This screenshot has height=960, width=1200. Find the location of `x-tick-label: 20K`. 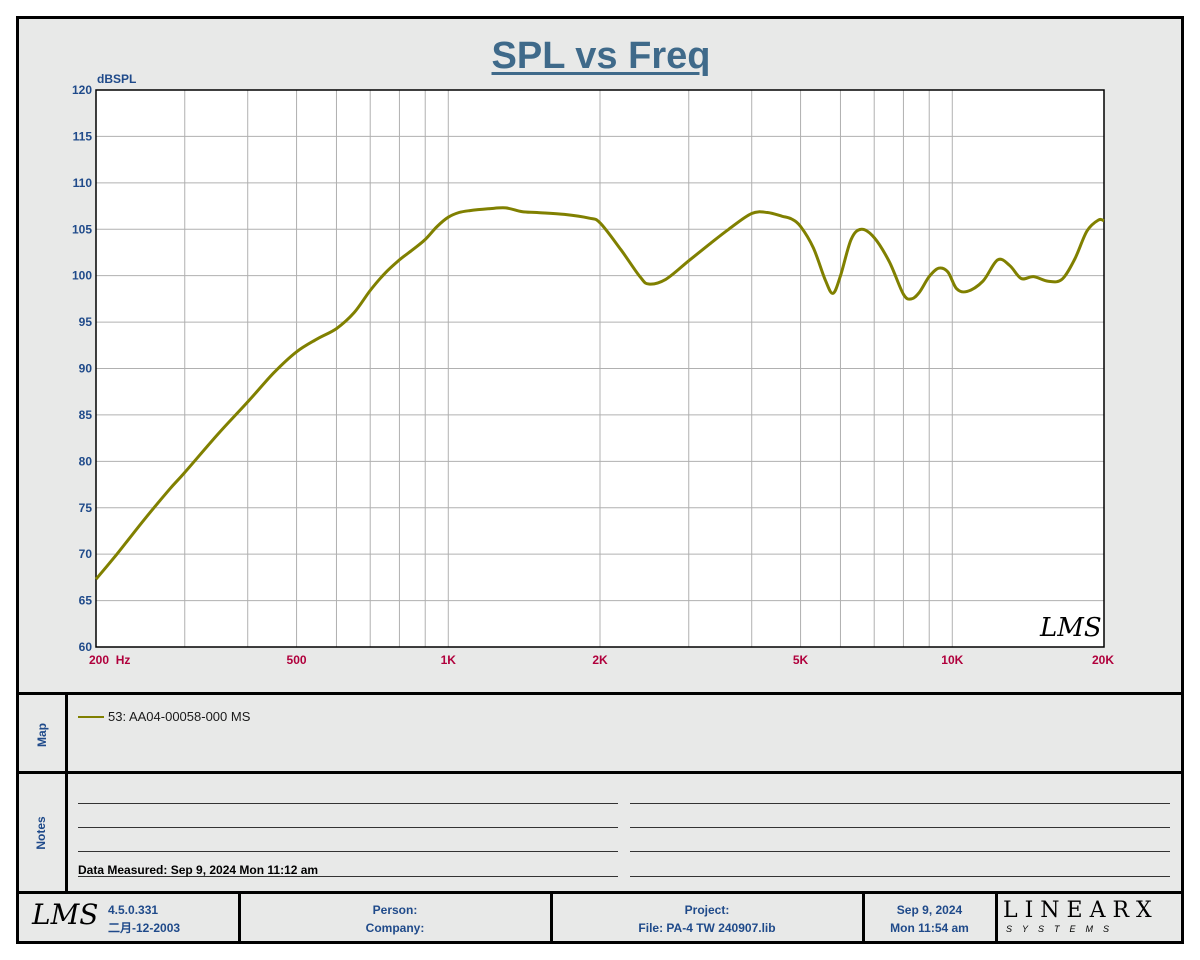

x-tick-label: 20K is located at coordinates (1103, 660).